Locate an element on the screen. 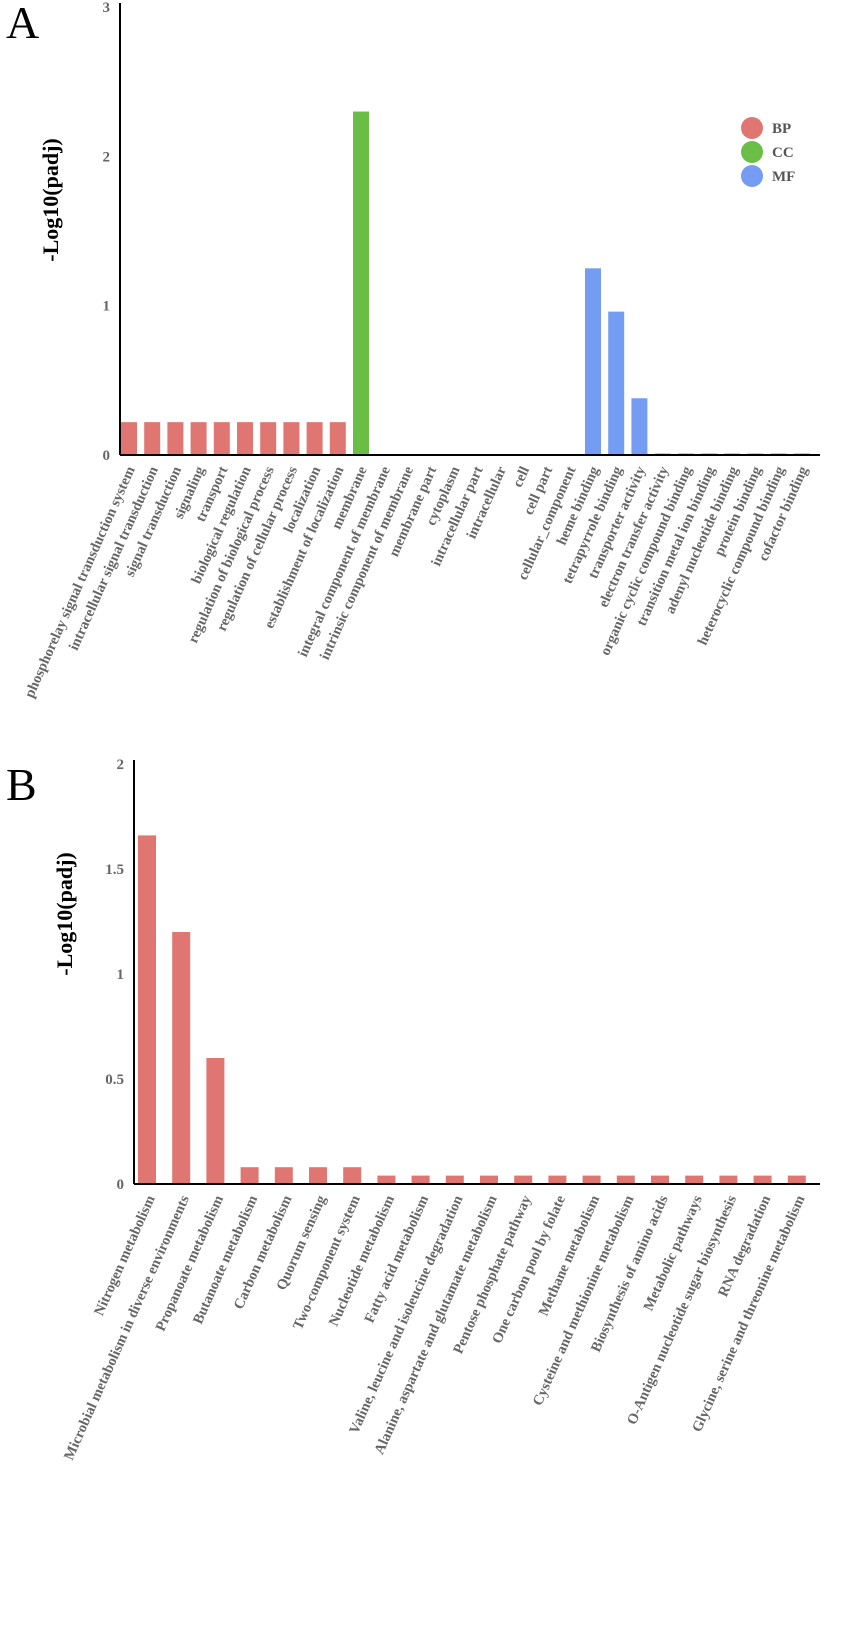 The height and width of the screenshot is (1652, 864). legend-swatch-bp is located at coordinates (752, 128).